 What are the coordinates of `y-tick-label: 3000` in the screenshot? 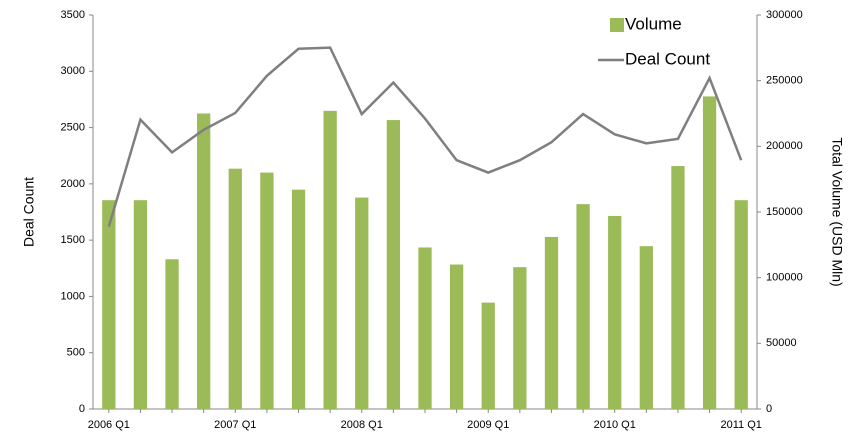 It's located at (73, 71).